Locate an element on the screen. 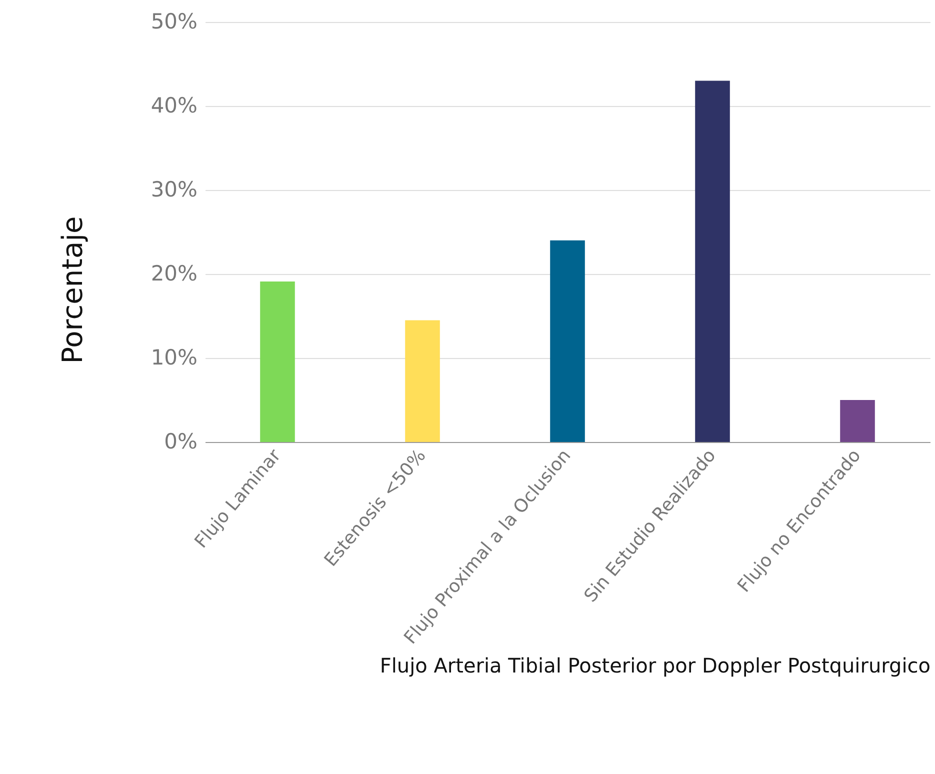  y-tick-label: 30% is located at coordinates (174, 190).